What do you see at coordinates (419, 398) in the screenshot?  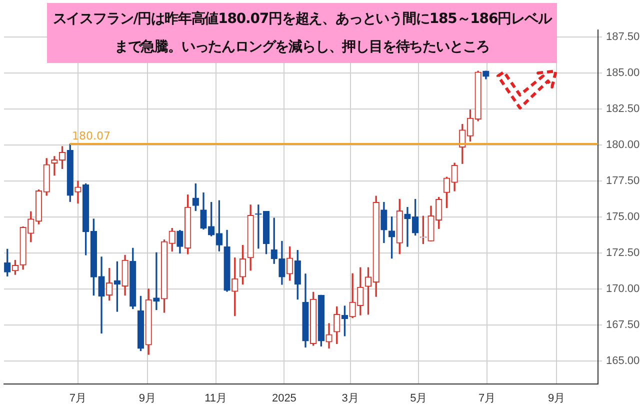 I see `x-tick-label: 5月` at bounding box center [419, 398].